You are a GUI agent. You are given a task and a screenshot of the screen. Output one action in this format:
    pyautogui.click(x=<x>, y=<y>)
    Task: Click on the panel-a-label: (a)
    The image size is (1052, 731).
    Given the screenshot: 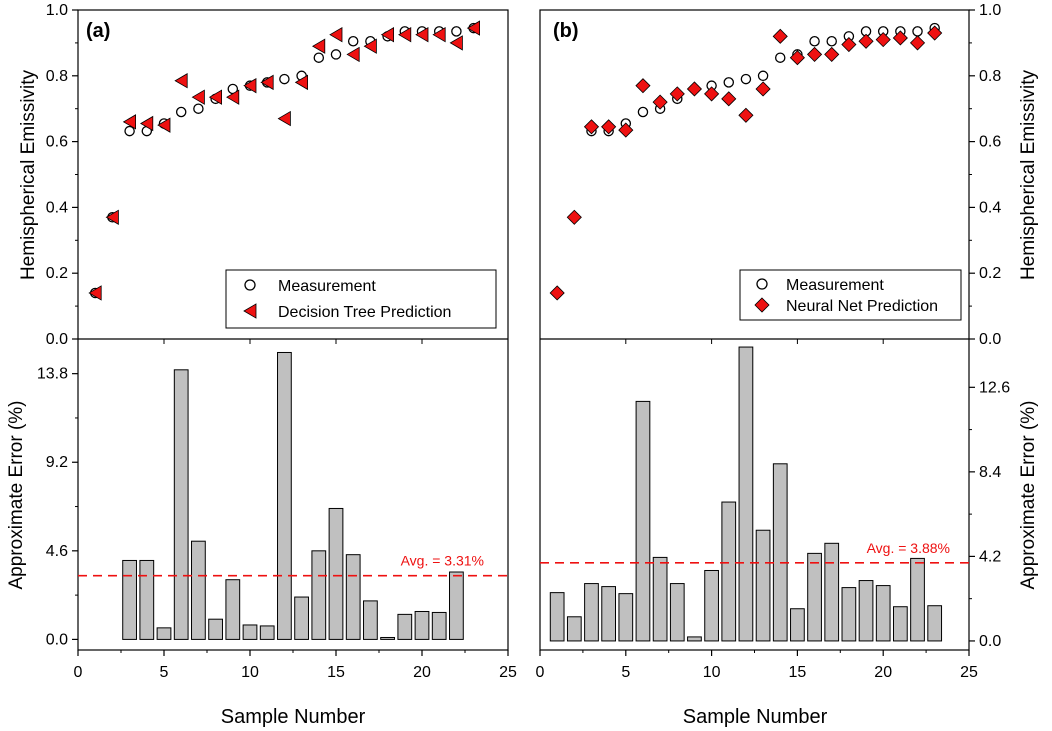 What is the action you would take?
    pyautogui.click(x=98, y=31)
    